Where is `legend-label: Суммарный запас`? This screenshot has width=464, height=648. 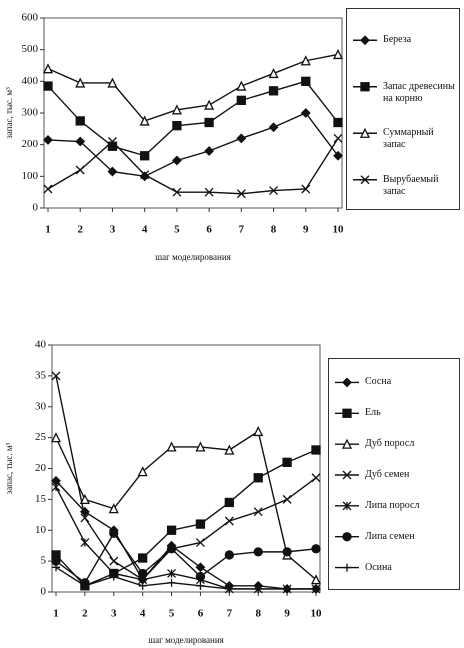 legend-label: Суммарный запас is located at coordinates (408, 139).